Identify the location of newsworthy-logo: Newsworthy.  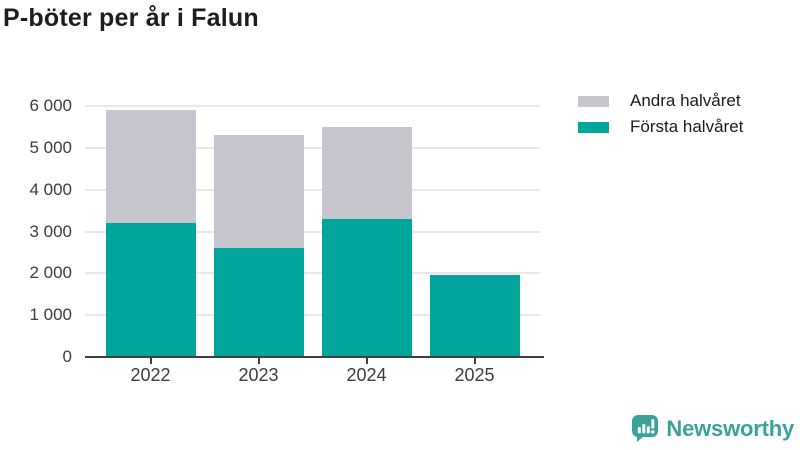
(712, 428).